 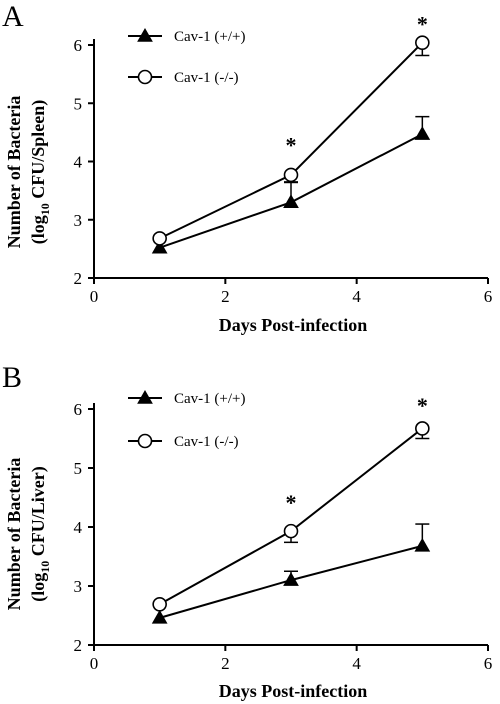 What do you see at coordinates (38, 152) in the screenshot?
I see `y-axis-title-units-post: CFU/Spleen)` at bounding box center [38, 152].